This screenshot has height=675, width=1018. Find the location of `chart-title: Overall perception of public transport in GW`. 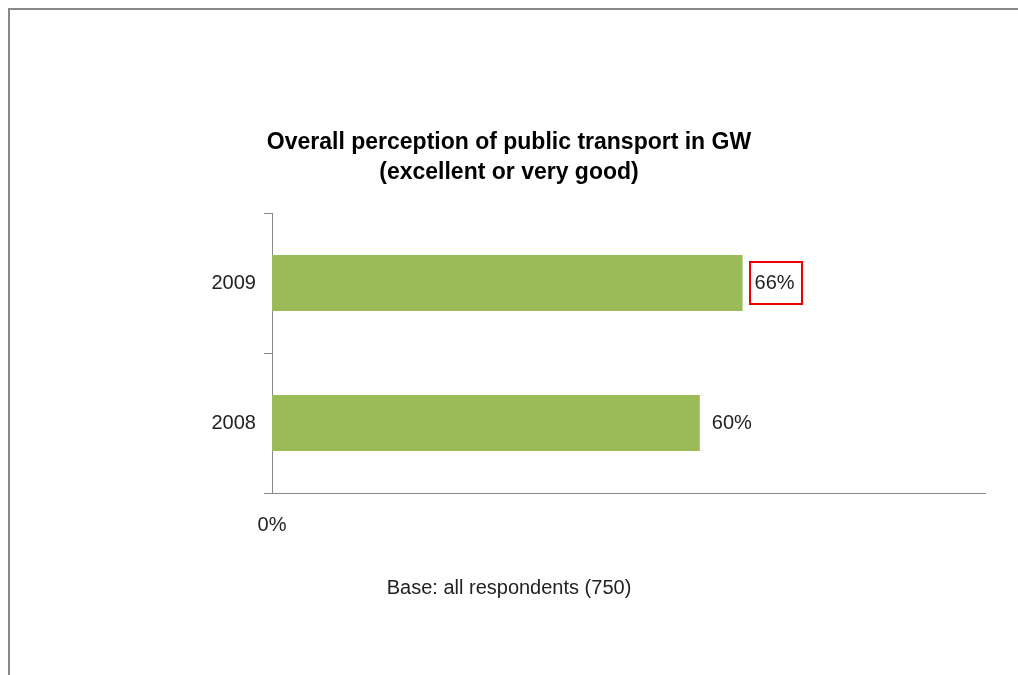

chart-title: Overall perception of public transport in GW is located at coordinates (509, 141).